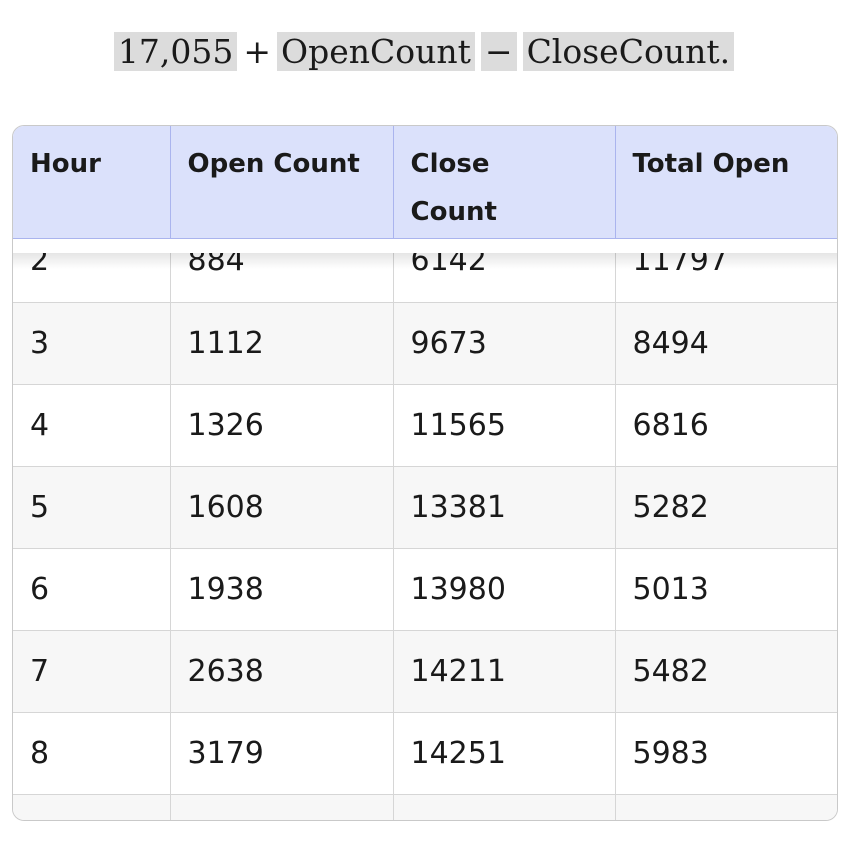 This screenshot has height=850, width=866. I want to click on table-row: 7 2638 14211 5482, so click(425, 671).